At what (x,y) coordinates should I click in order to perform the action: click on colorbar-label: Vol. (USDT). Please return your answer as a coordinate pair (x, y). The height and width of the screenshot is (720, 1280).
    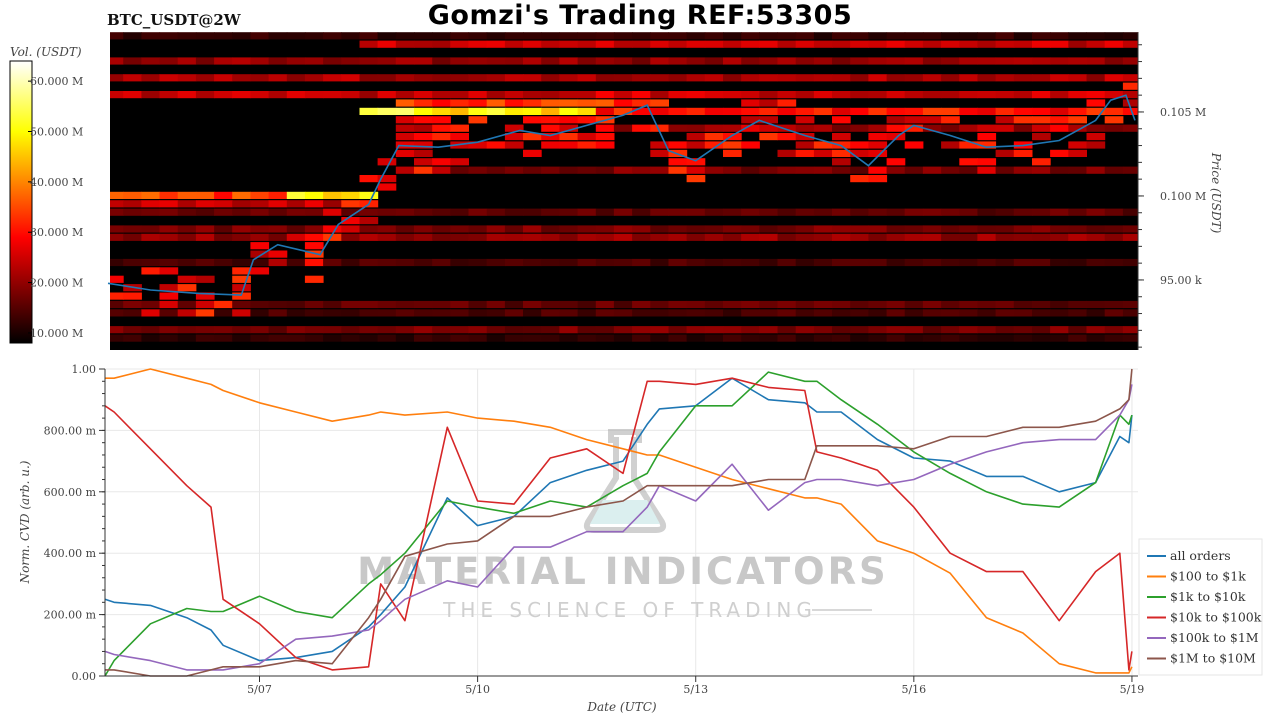
    Looking at the image, I should click on (46, 52).